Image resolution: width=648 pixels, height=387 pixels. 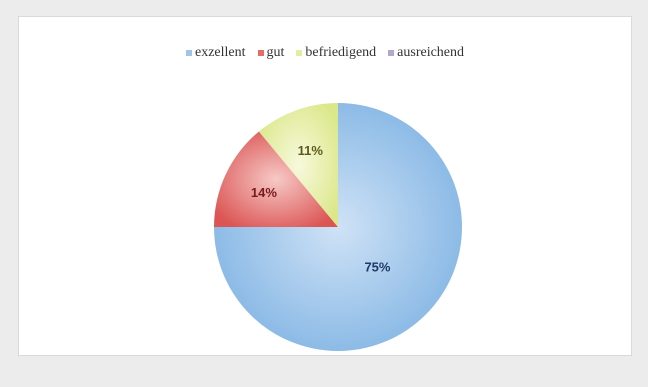 I want to click on legend-swatch-gut, so click(x=260, y=53).